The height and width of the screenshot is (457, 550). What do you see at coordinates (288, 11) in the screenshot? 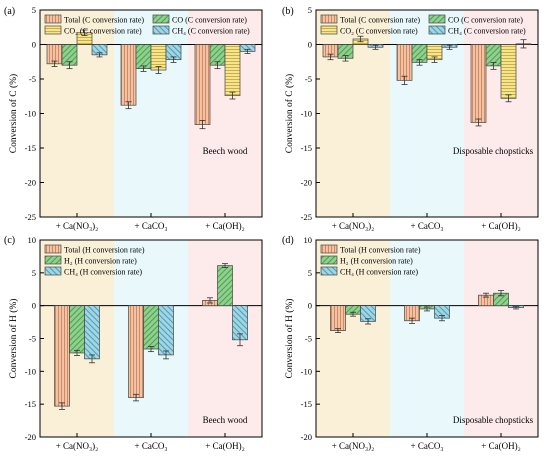
I see `panel-label: (b)` at bounding box center [288, 11].